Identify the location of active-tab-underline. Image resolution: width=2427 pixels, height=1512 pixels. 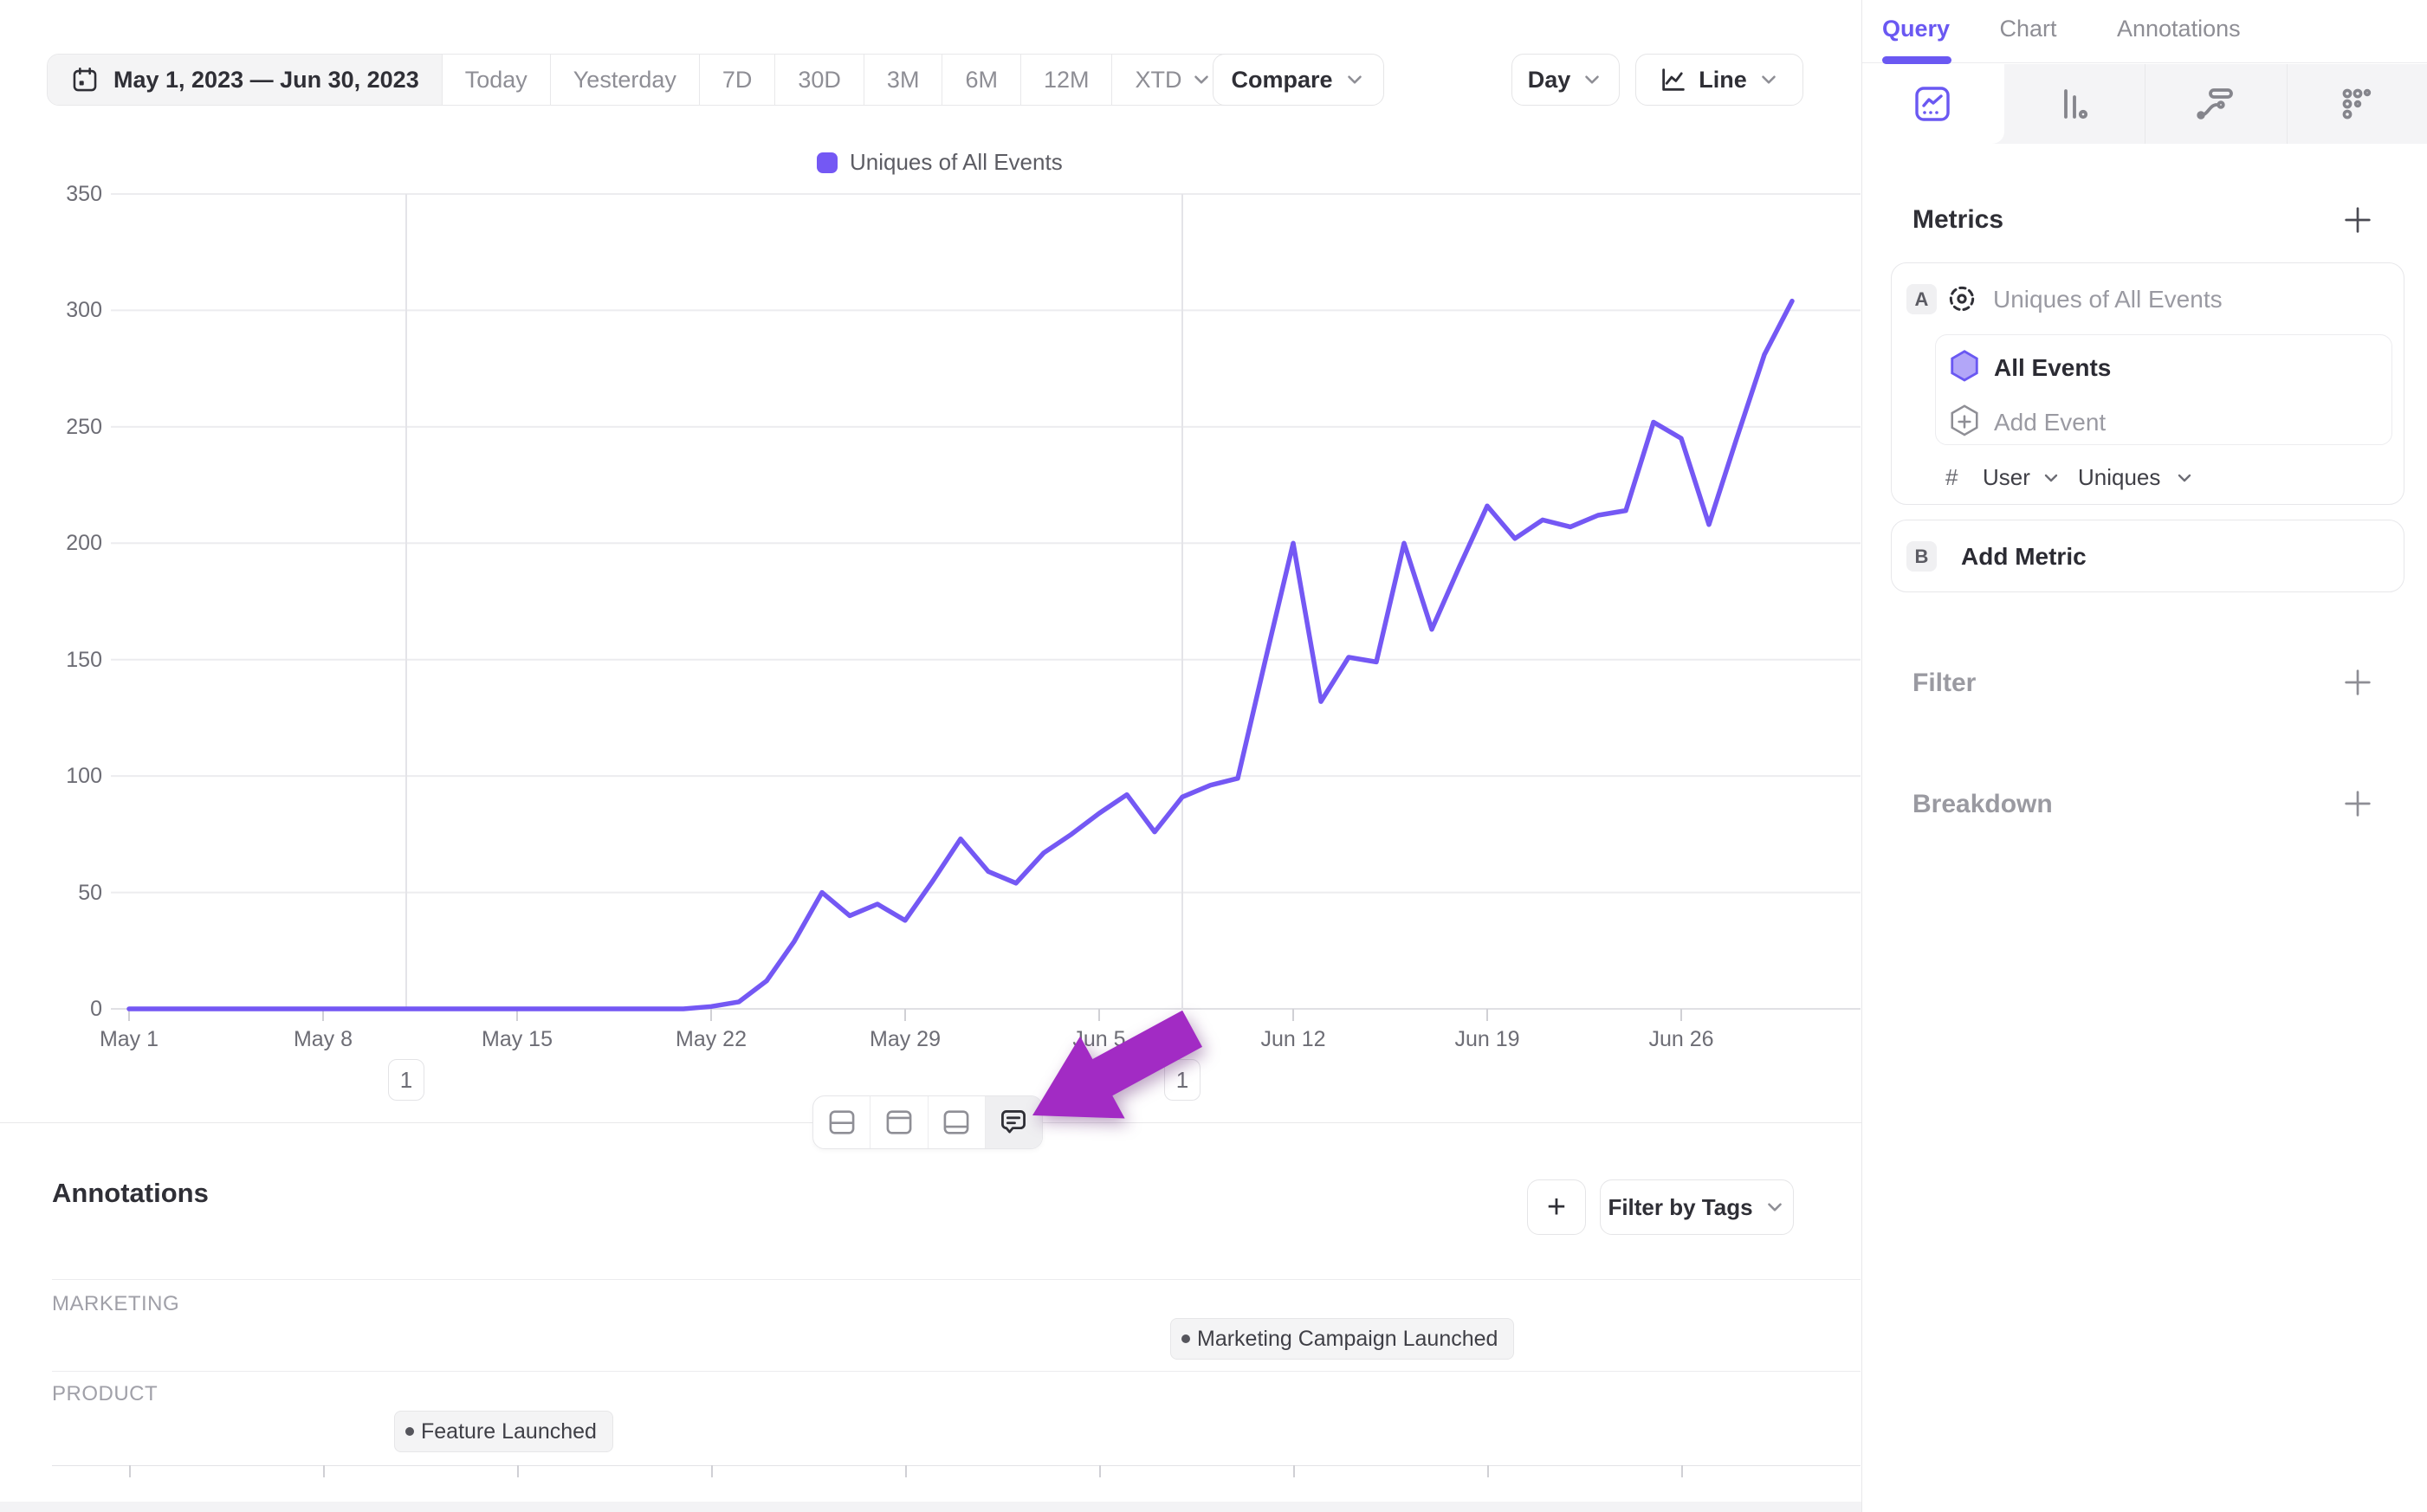
(1917, 60).